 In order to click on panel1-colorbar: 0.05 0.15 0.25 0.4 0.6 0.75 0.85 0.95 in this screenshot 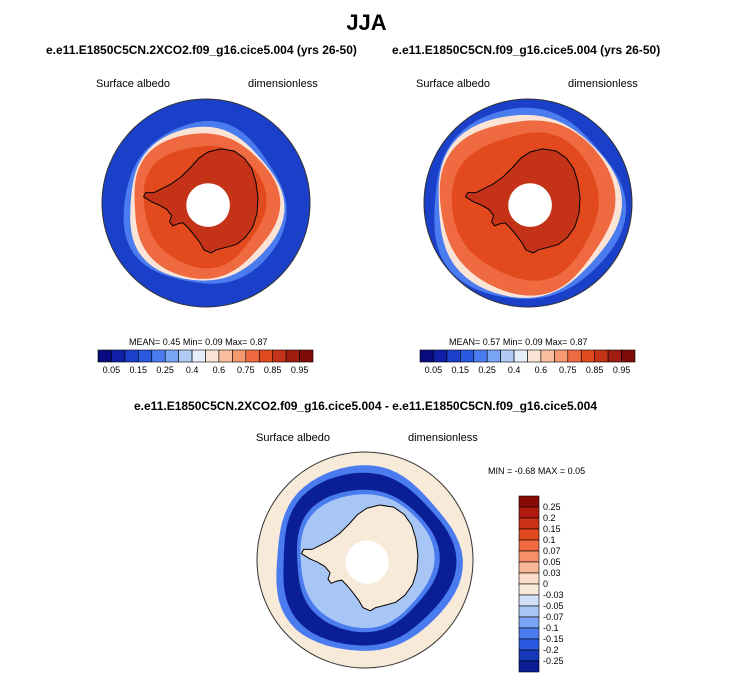, I will do `click(205, 362)`.